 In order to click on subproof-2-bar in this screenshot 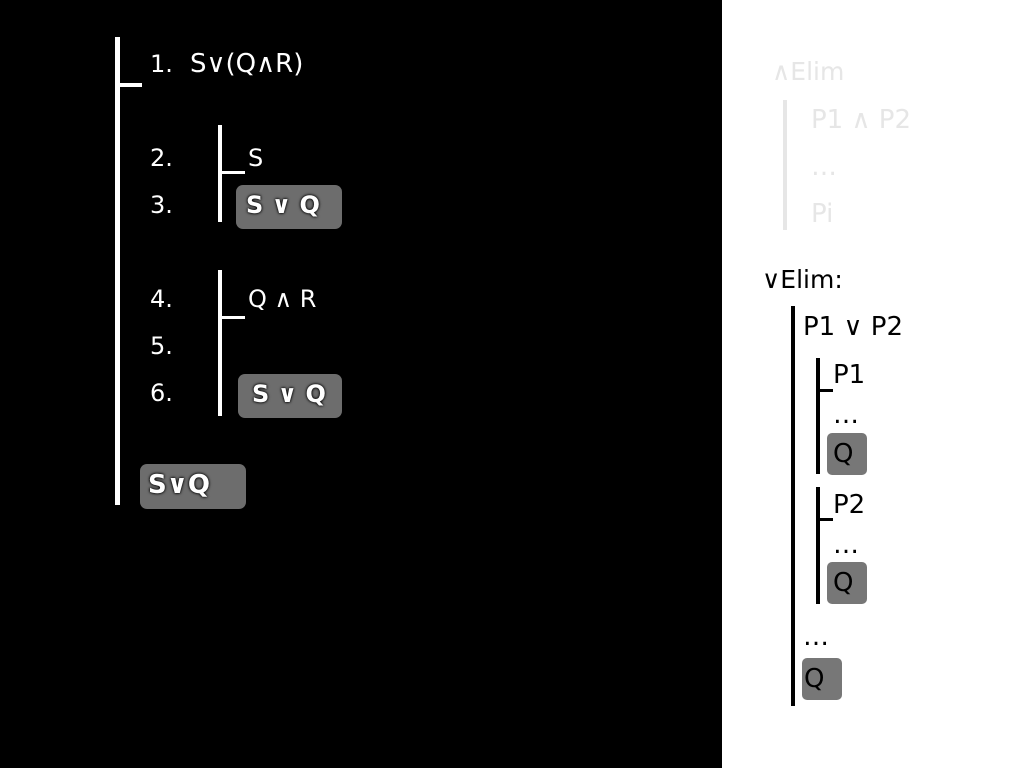, I will do `click(220, 343)`.